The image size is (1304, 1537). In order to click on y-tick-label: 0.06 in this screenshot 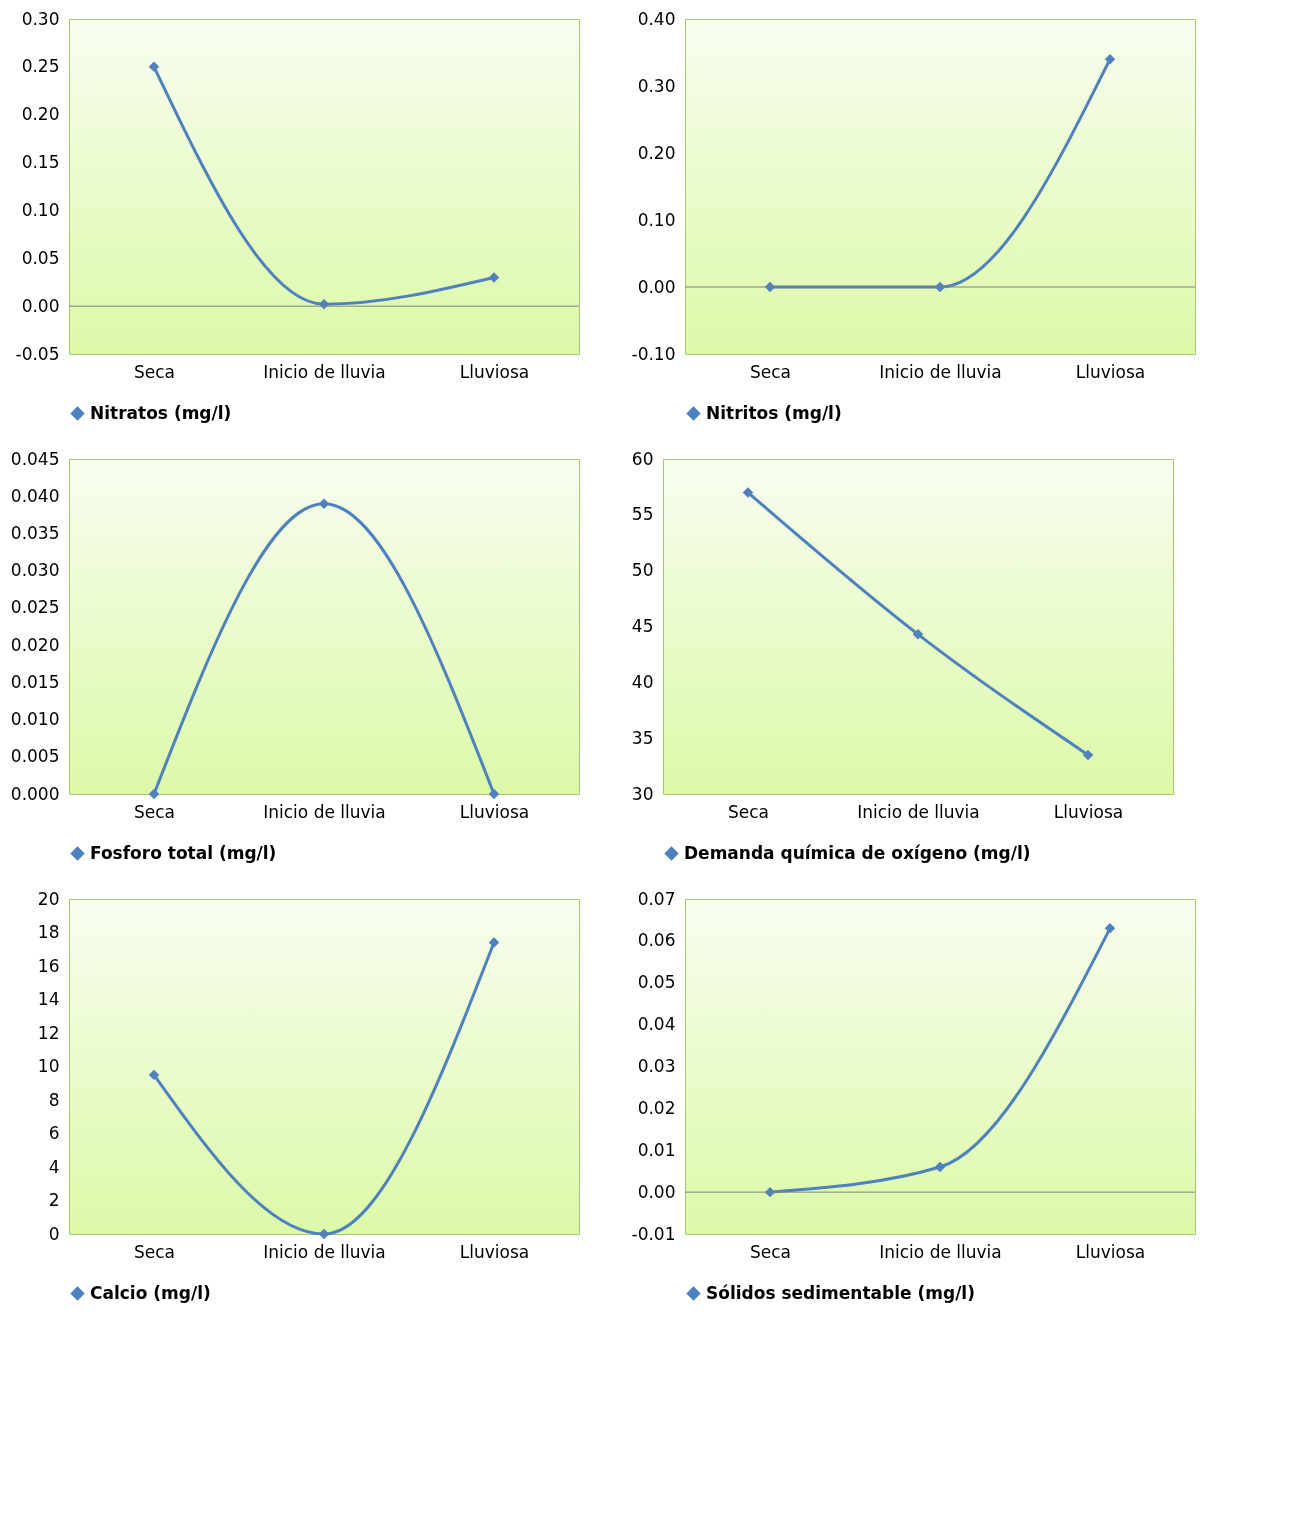, I will do `click(656, 940)`.